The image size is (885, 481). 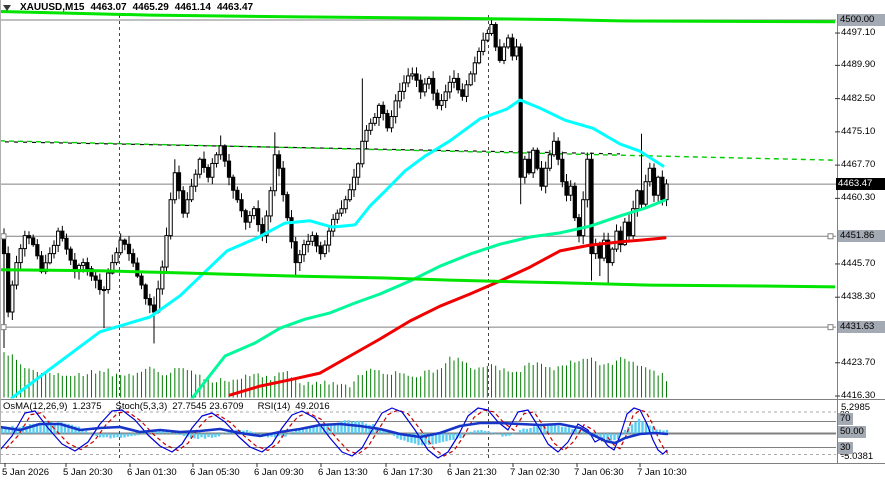 I want to click on price-level-tag: 4431.63, so click(x=861, y=327).